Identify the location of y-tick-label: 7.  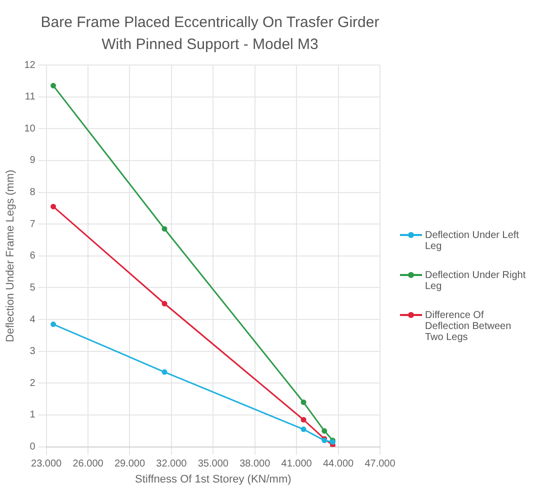
(33, 224).